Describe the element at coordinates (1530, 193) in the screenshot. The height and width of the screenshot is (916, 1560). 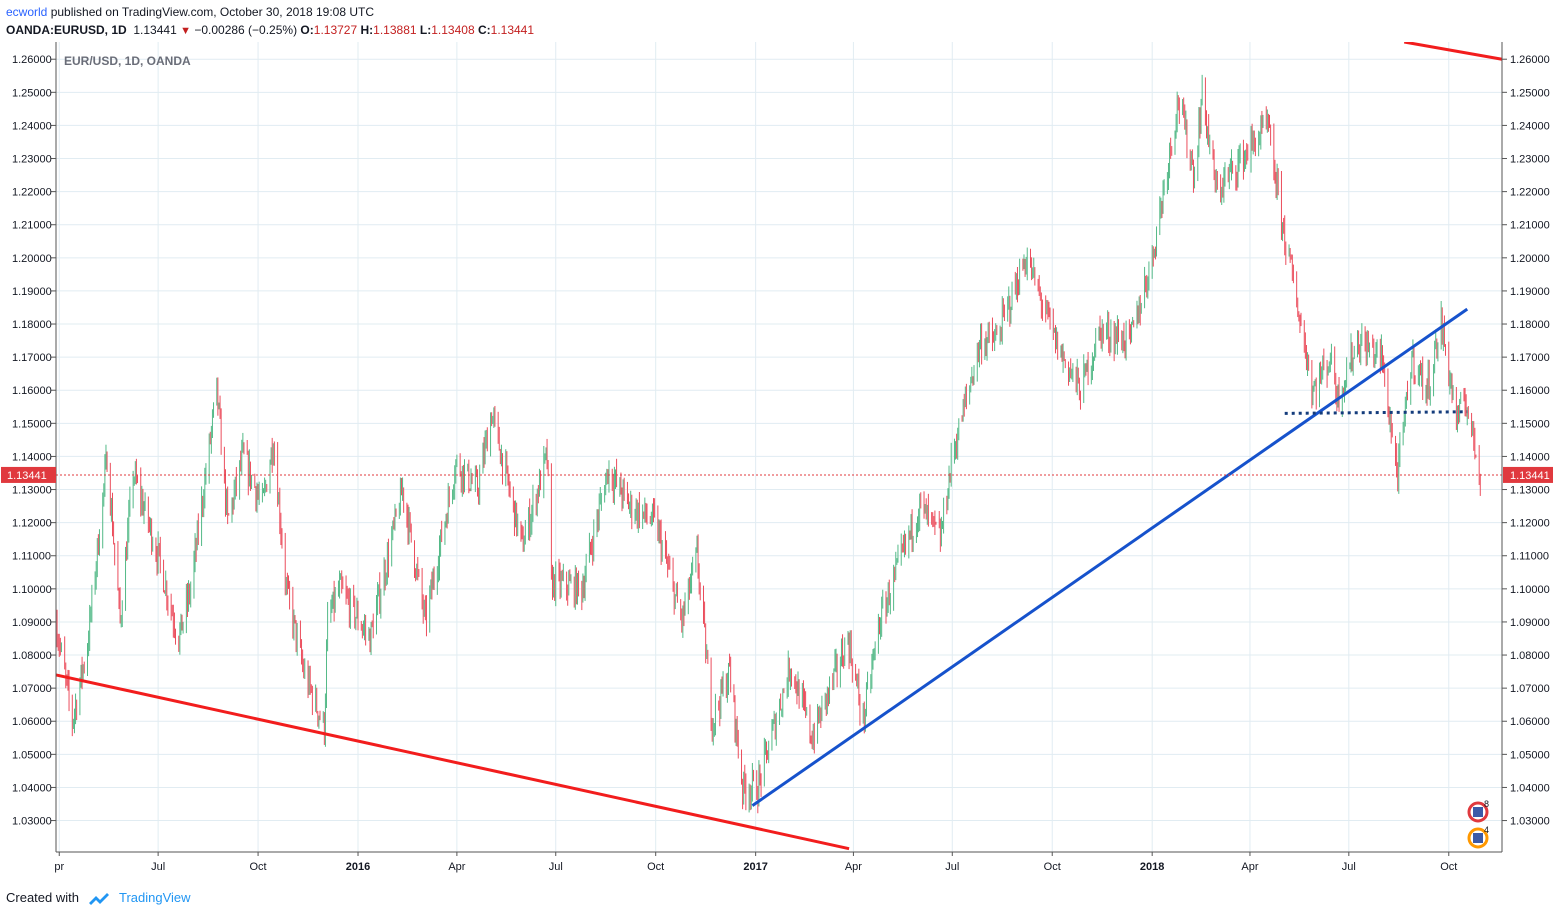
I see `y-tick-label-right: 1.22000` at that location.